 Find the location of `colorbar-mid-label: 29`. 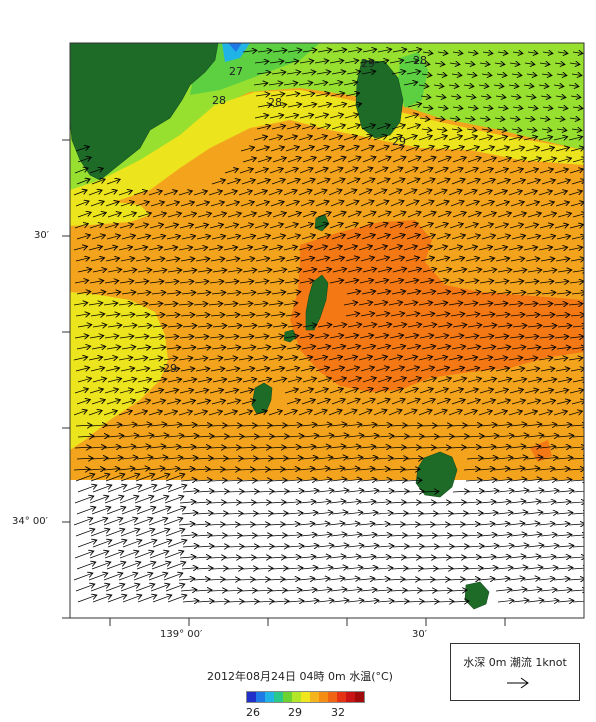

colorbar-mid-label: 29 is located at coordinates (295, 712).